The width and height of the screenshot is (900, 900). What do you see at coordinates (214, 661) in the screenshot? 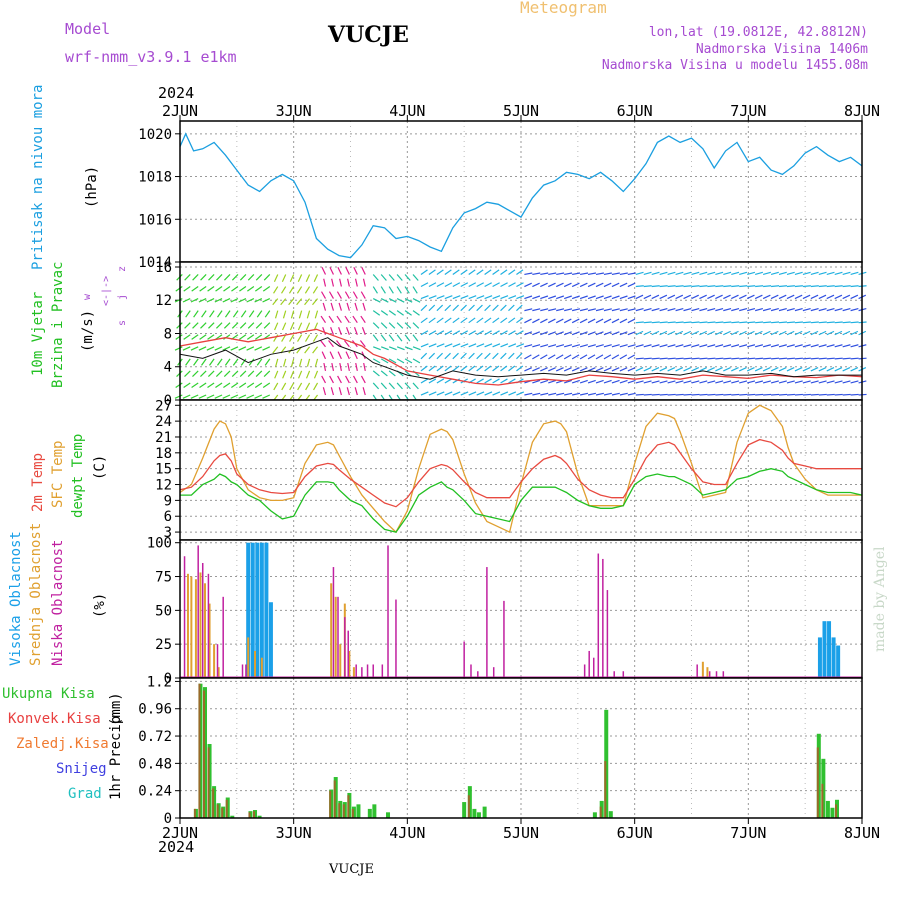
I see `cloud-mid-bar` at bounding box center [214, 661].